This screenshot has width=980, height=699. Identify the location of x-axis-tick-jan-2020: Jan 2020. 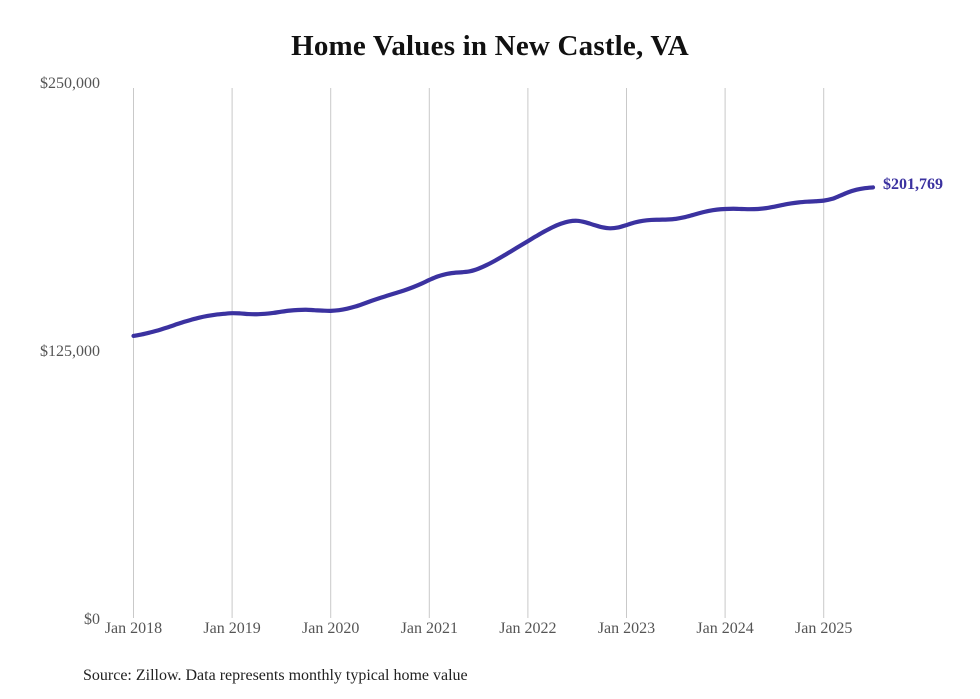
(331, 628).